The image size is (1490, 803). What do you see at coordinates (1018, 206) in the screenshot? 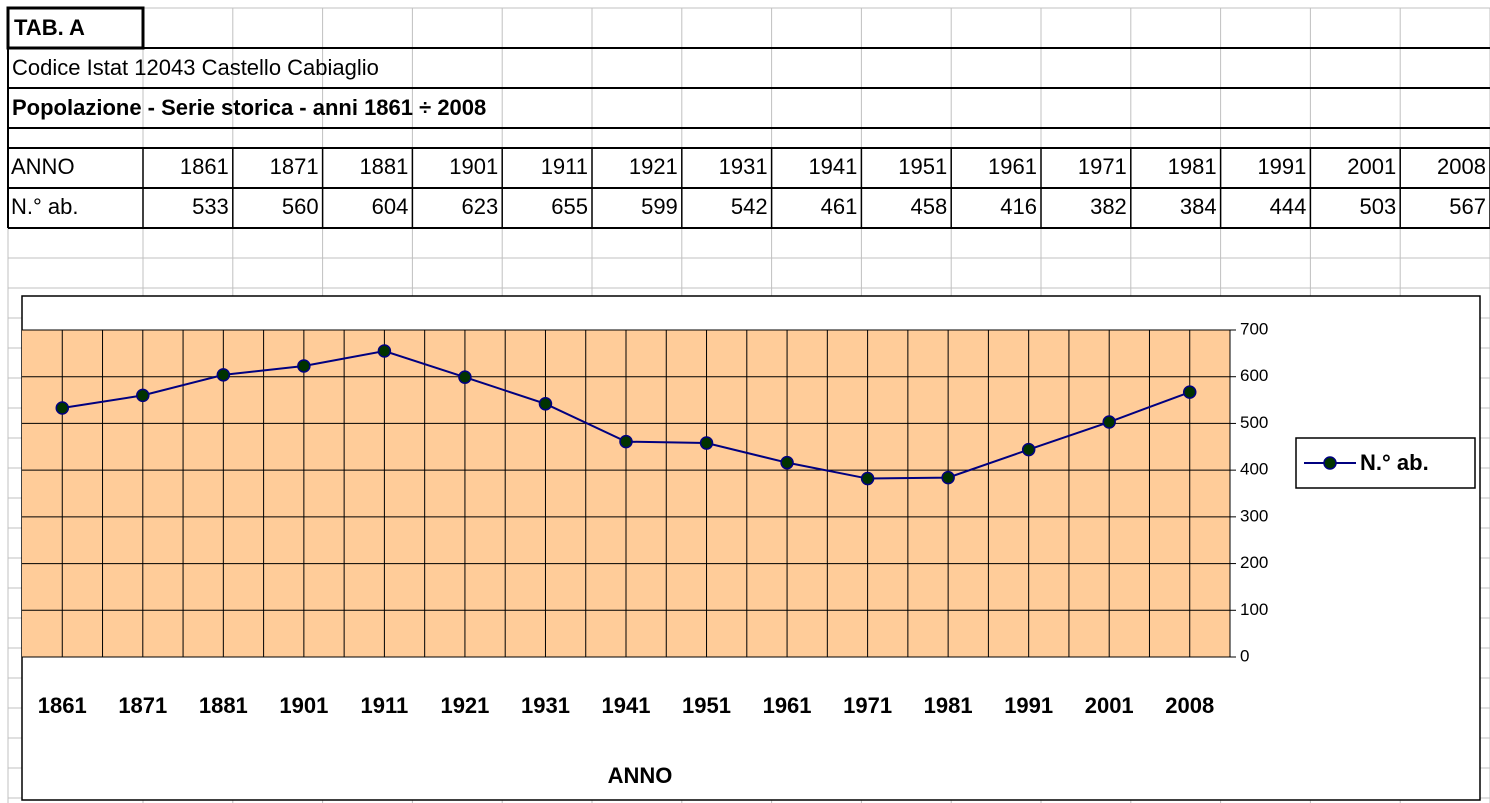
I see `table-cell: 416` at bounding box center [1018, 206].